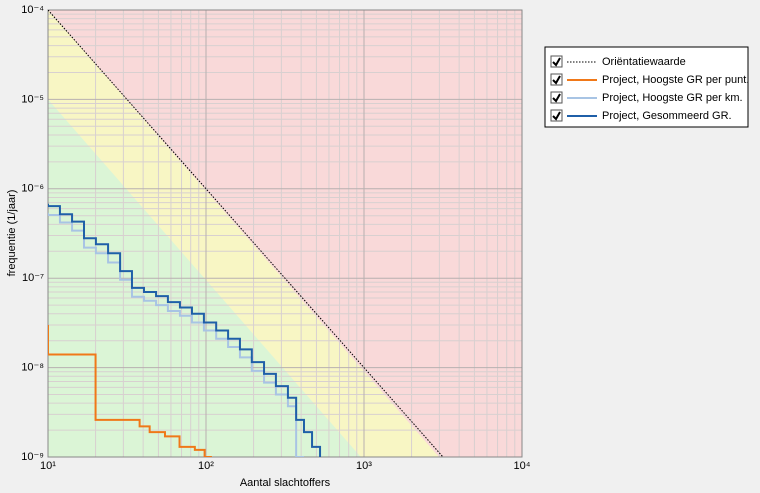 This screenshot has width=760, height=493. What do you see at coordinates (32, 368) in the screenshot?
I see `y-tick-label: 10⁻⁸` at bounding box center [32, 368].